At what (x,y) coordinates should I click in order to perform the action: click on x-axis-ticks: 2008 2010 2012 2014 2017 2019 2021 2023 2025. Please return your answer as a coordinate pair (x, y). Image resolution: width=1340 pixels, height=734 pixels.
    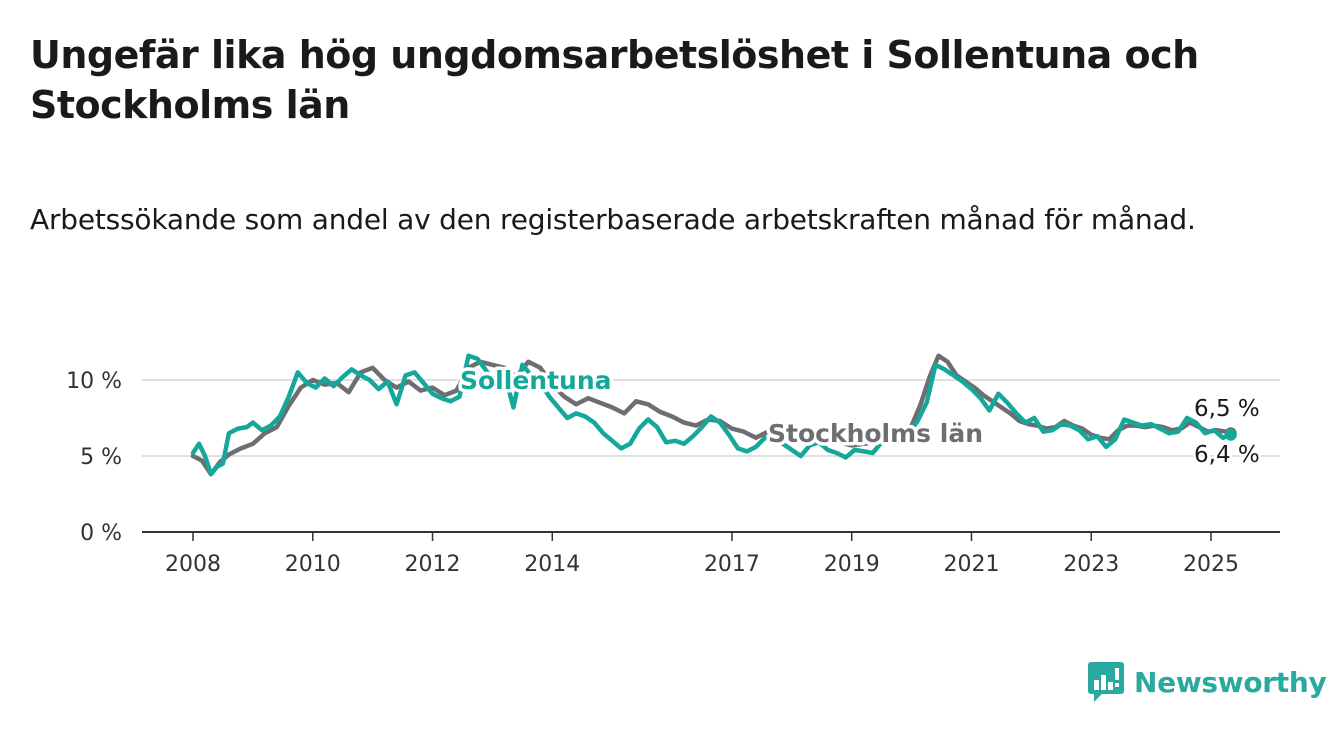
    Looking at the image, I should click on (702, 554).